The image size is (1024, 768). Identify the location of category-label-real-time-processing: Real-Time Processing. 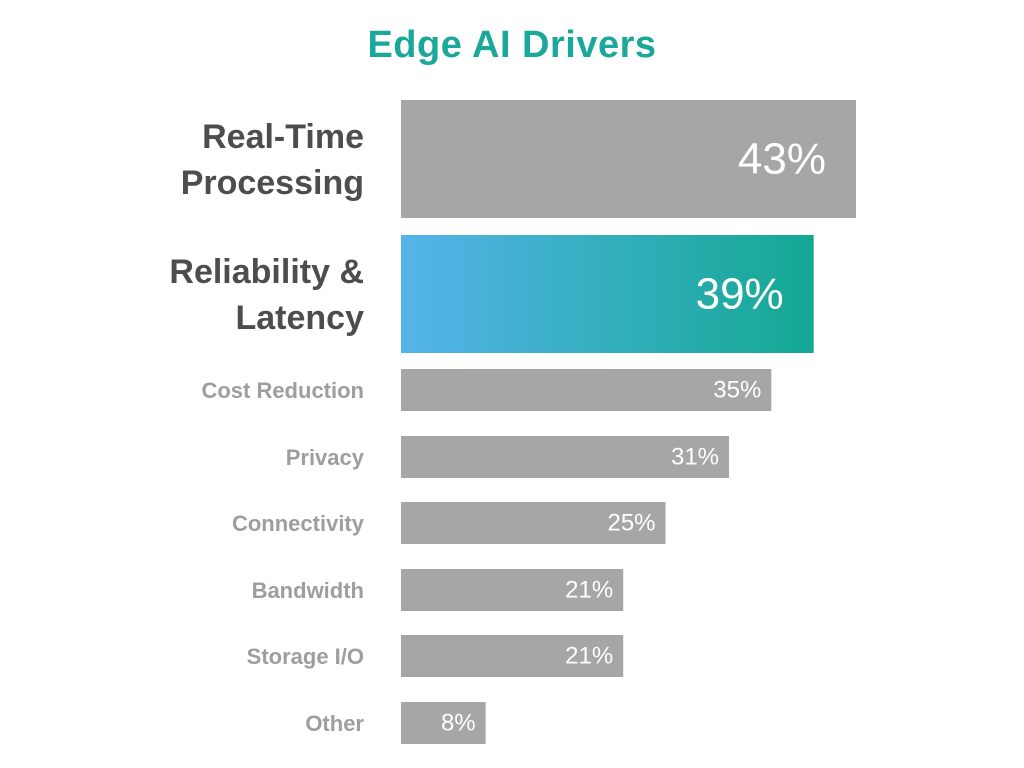
(272, 160).